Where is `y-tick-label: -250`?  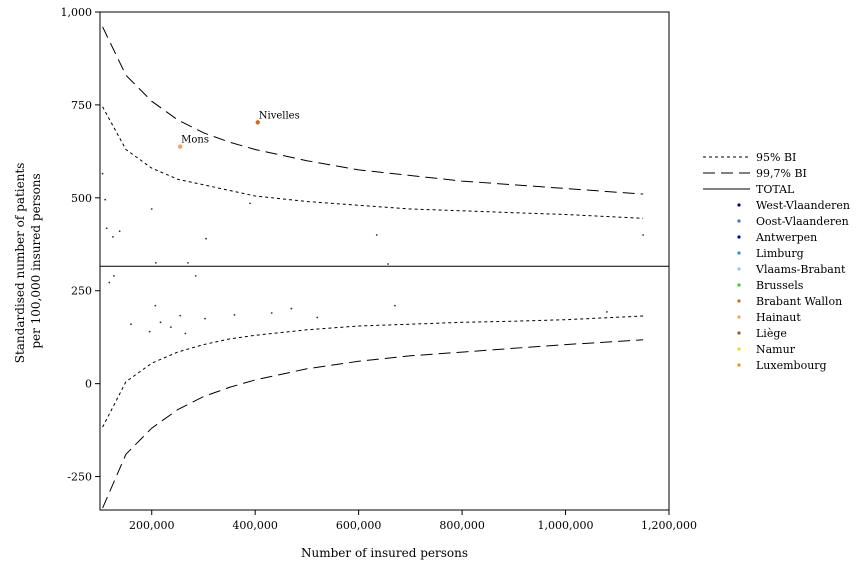
y-tick-label: -250 is located at coordinates (79, 477).